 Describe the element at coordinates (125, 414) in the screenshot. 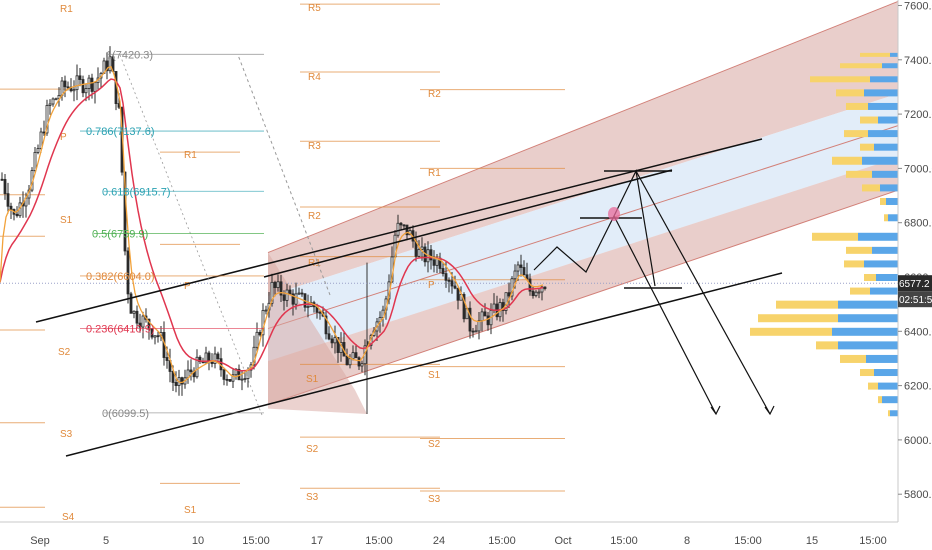

I see `fib-label: 0(6099.5)` at that location.